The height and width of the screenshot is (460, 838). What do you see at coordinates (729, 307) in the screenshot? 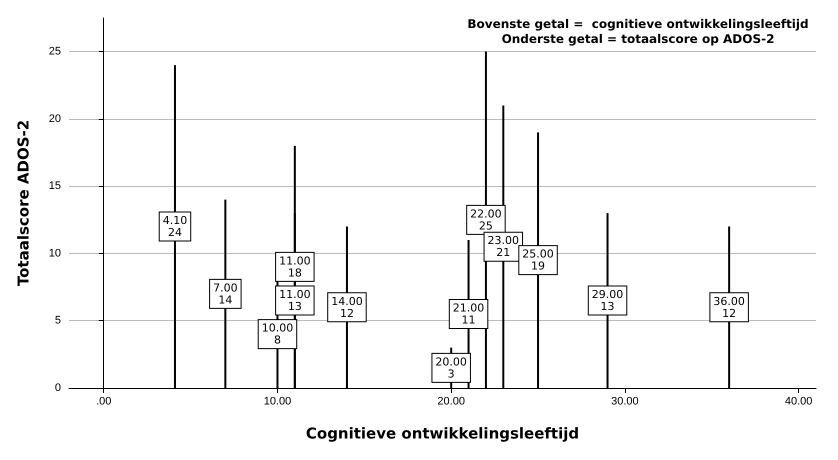
I see `data-label: 36.00 12` at bounding box center [729, 307].